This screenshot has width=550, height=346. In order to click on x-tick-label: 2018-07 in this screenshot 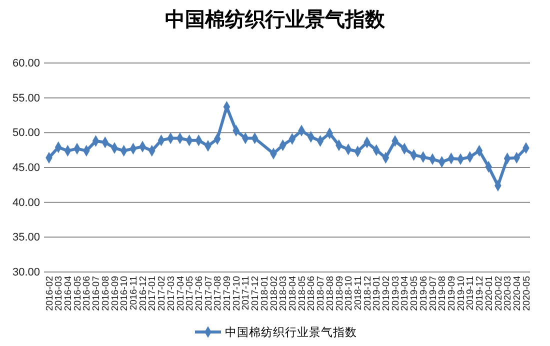, I will do `click(321, 293)`.